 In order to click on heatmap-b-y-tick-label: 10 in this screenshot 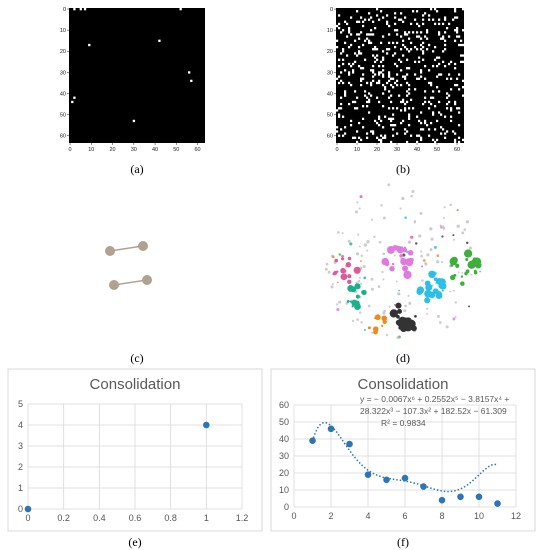, I will do `click(330, 31)`.